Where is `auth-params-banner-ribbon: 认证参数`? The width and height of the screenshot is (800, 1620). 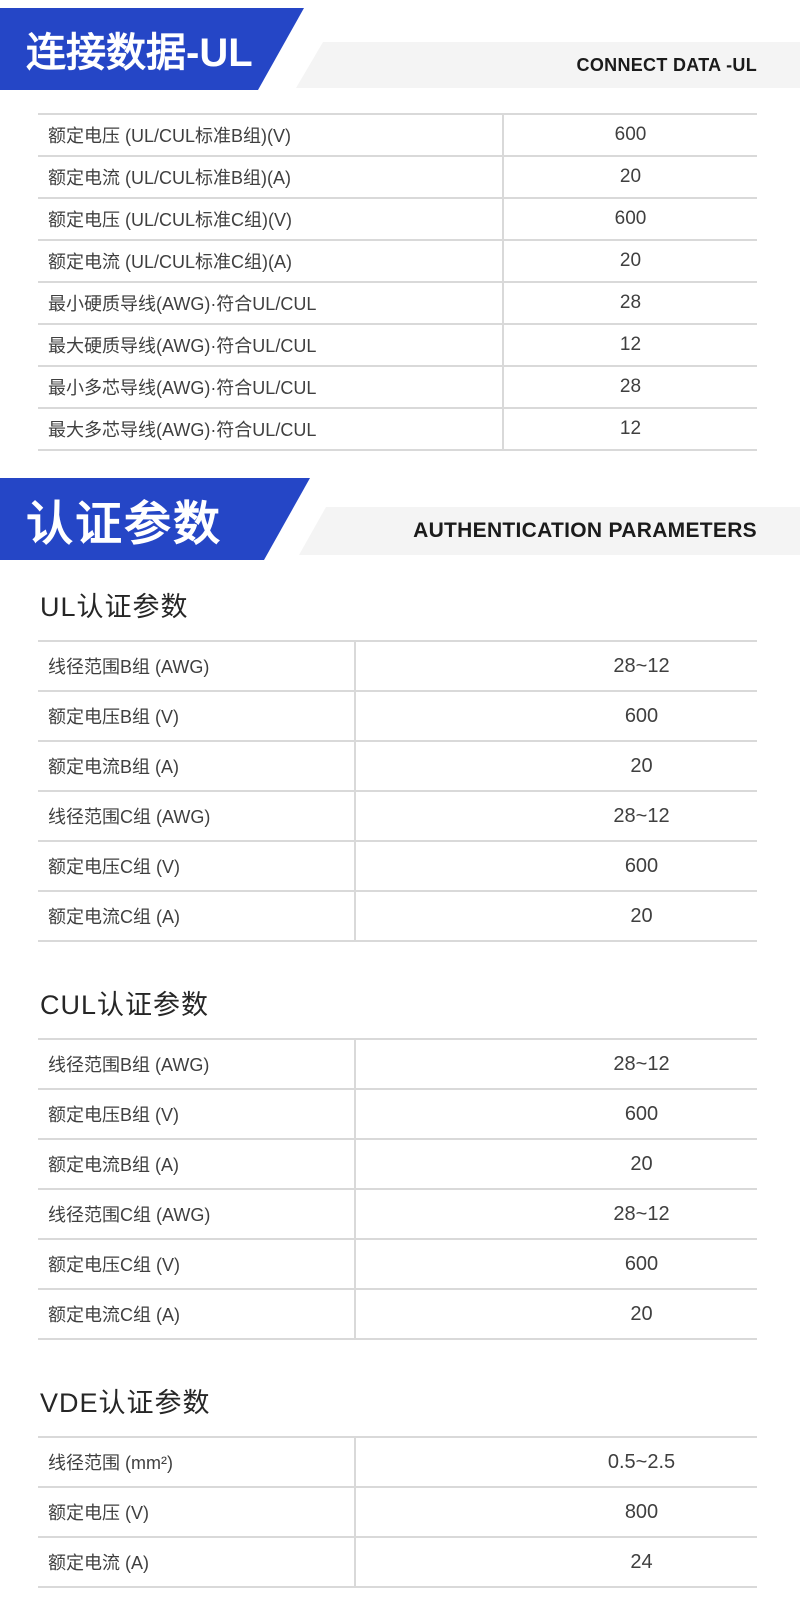 auth-params-banner-ribbon: 认证参数 is located at coordinates (155, 519).